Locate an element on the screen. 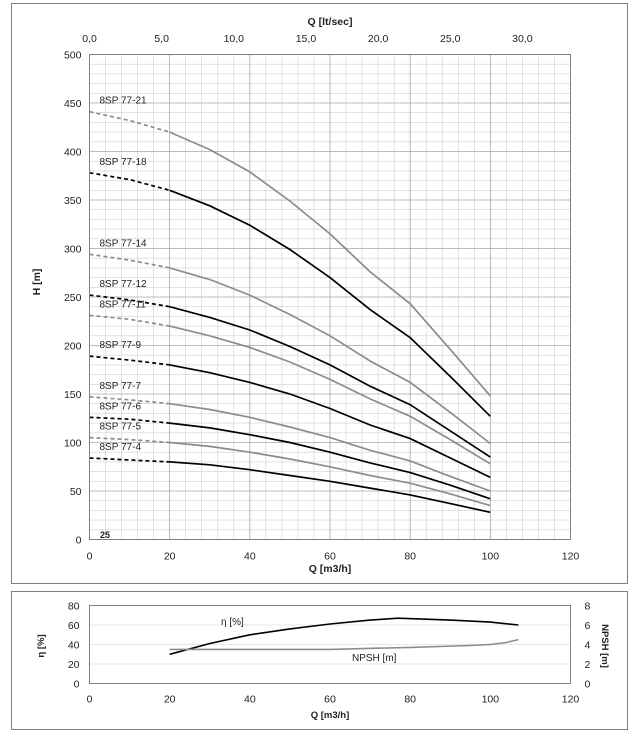 The height and width of the screenshot is (734, 639). x-tick-label: 80 is located at coordinates (410, 557).